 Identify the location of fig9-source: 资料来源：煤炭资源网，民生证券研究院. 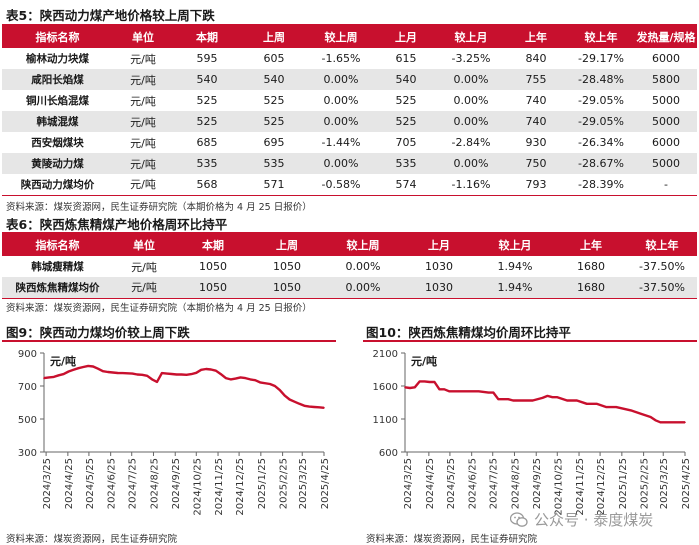
(92, 539).